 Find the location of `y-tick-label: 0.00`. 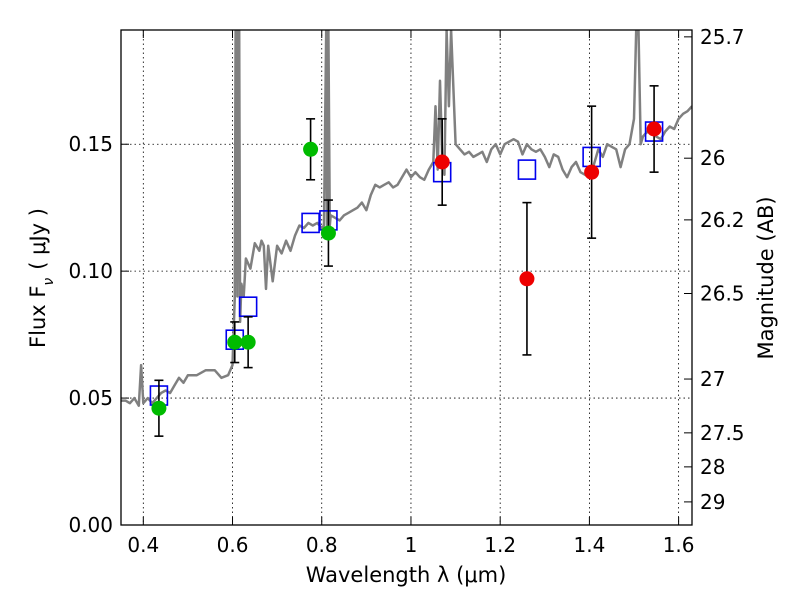

y-tick-label: 0.00 is located at coordinates (90, 525).